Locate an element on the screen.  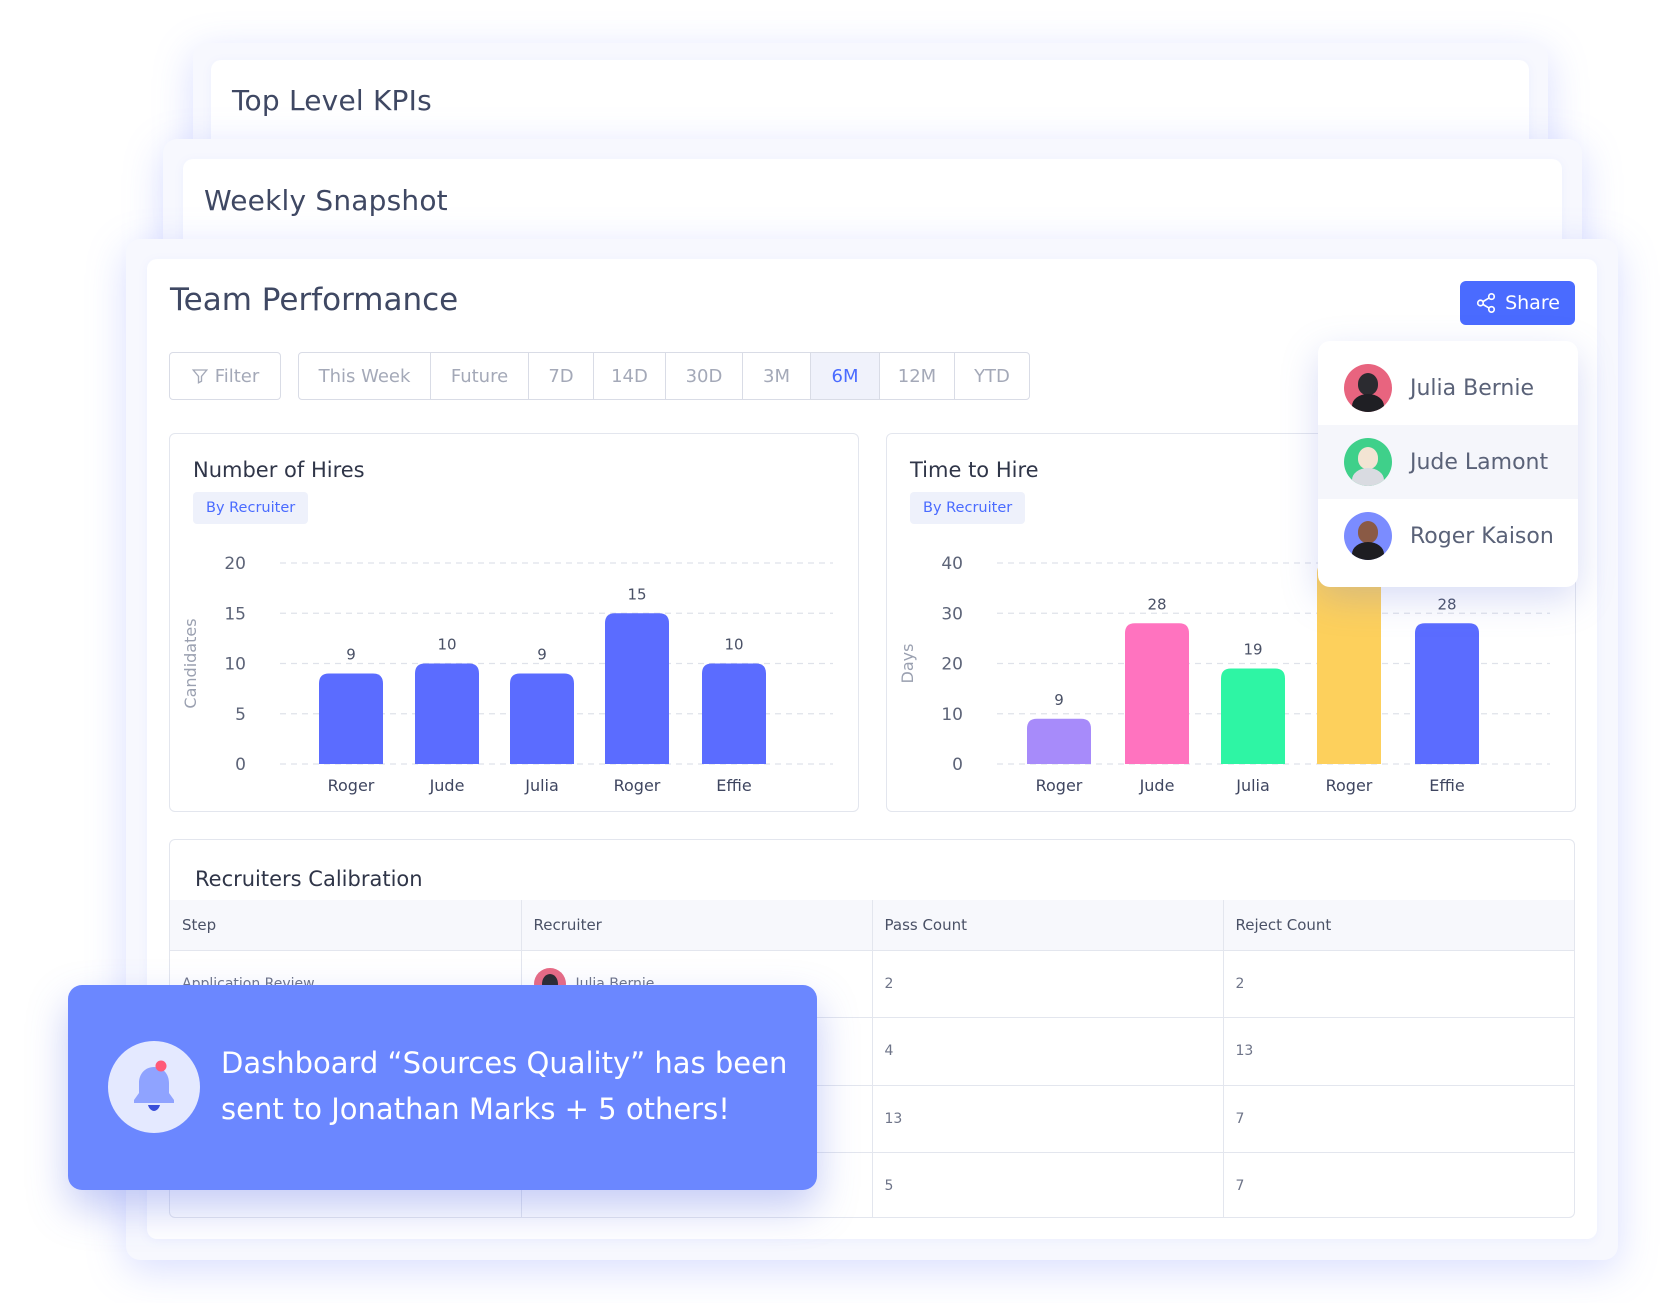
recipient-jude-lamont: Jude Lamont is located at coordinates (1448, 462).